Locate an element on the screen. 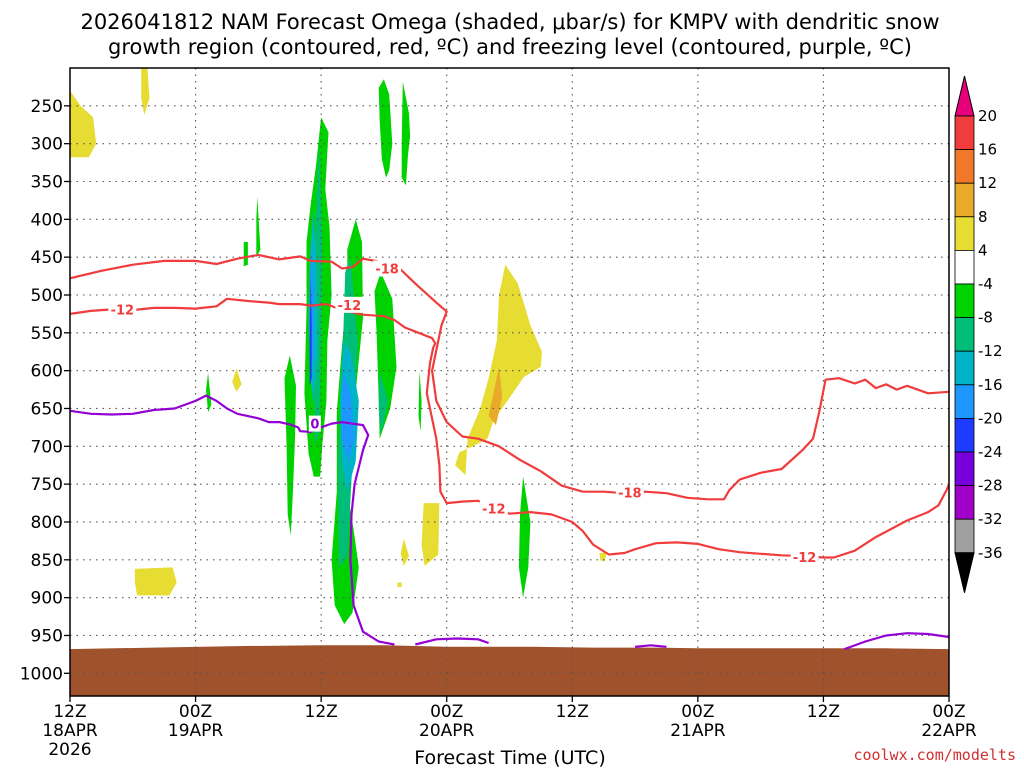 The width and height of the screenshot is (1024, 768). x-tick-label: 18APR is located at coordinates (70, 731).